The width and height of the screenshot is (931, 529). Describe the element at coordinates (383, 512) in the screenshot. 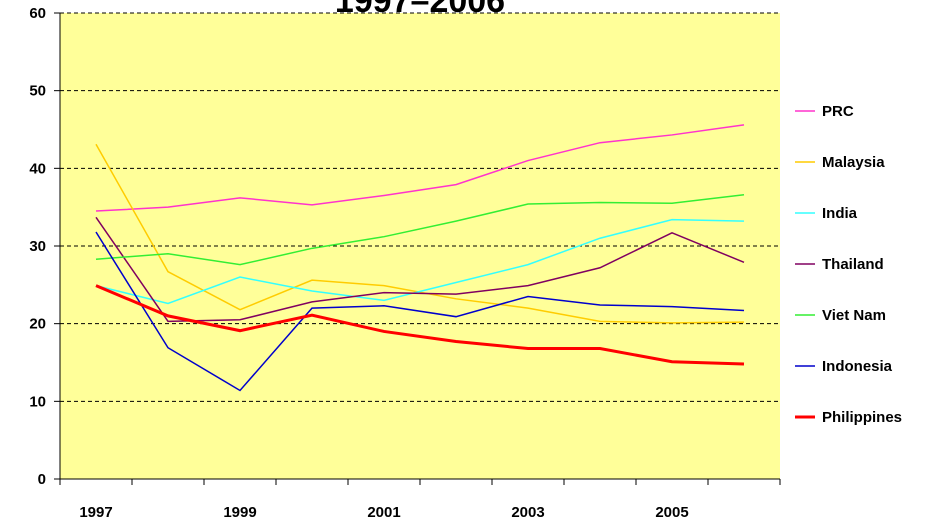

I see `x-tick-label: 2001` at that location.